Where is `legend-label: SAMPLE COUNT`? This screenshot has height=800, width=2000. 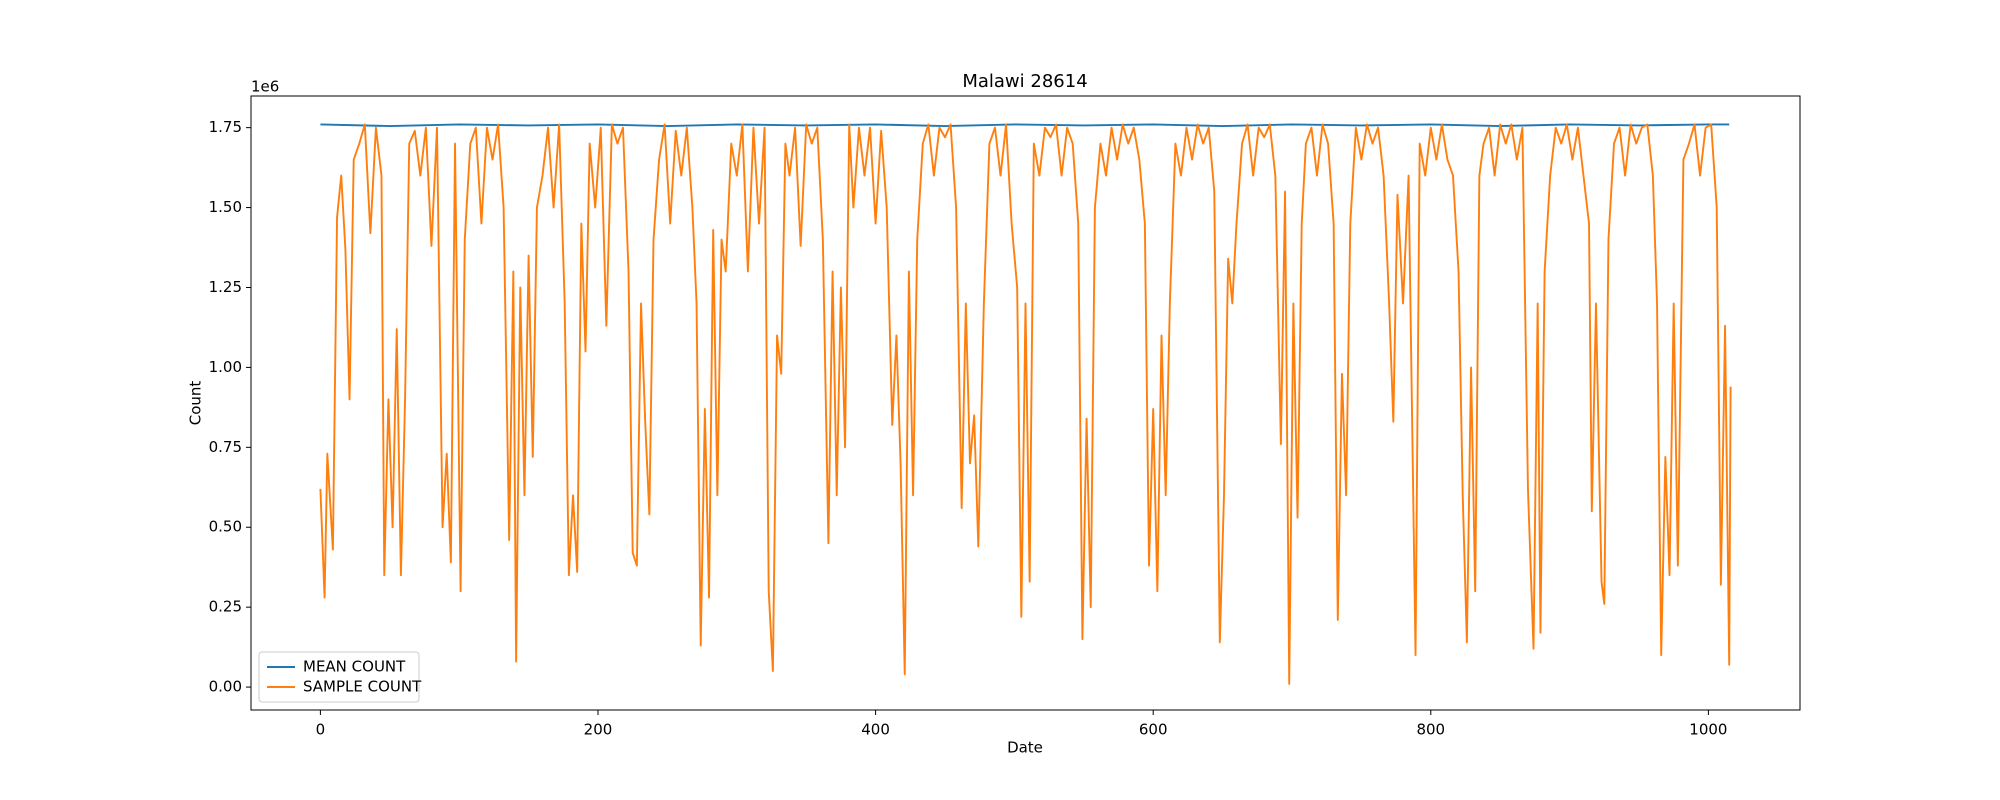
legend-label: SAMPLE COUNT is located at coordinates (362, 687).